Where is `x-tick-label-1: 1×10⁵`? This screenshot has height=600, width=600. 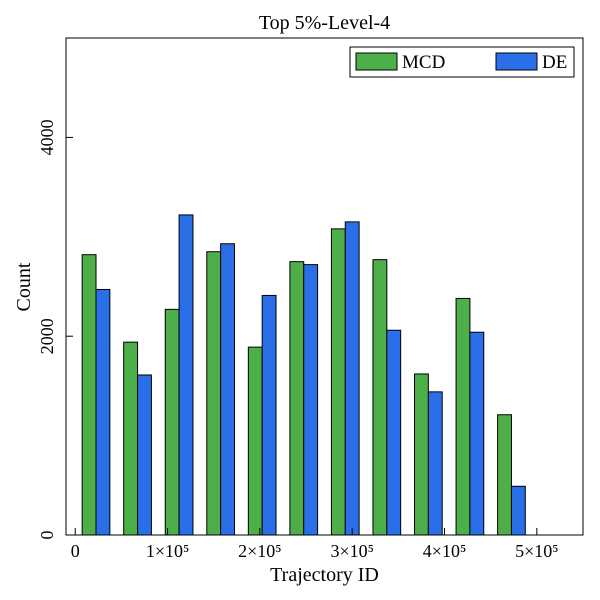 x-tick-label-1: 1×10⁵ is located at coordinates (167, 551).